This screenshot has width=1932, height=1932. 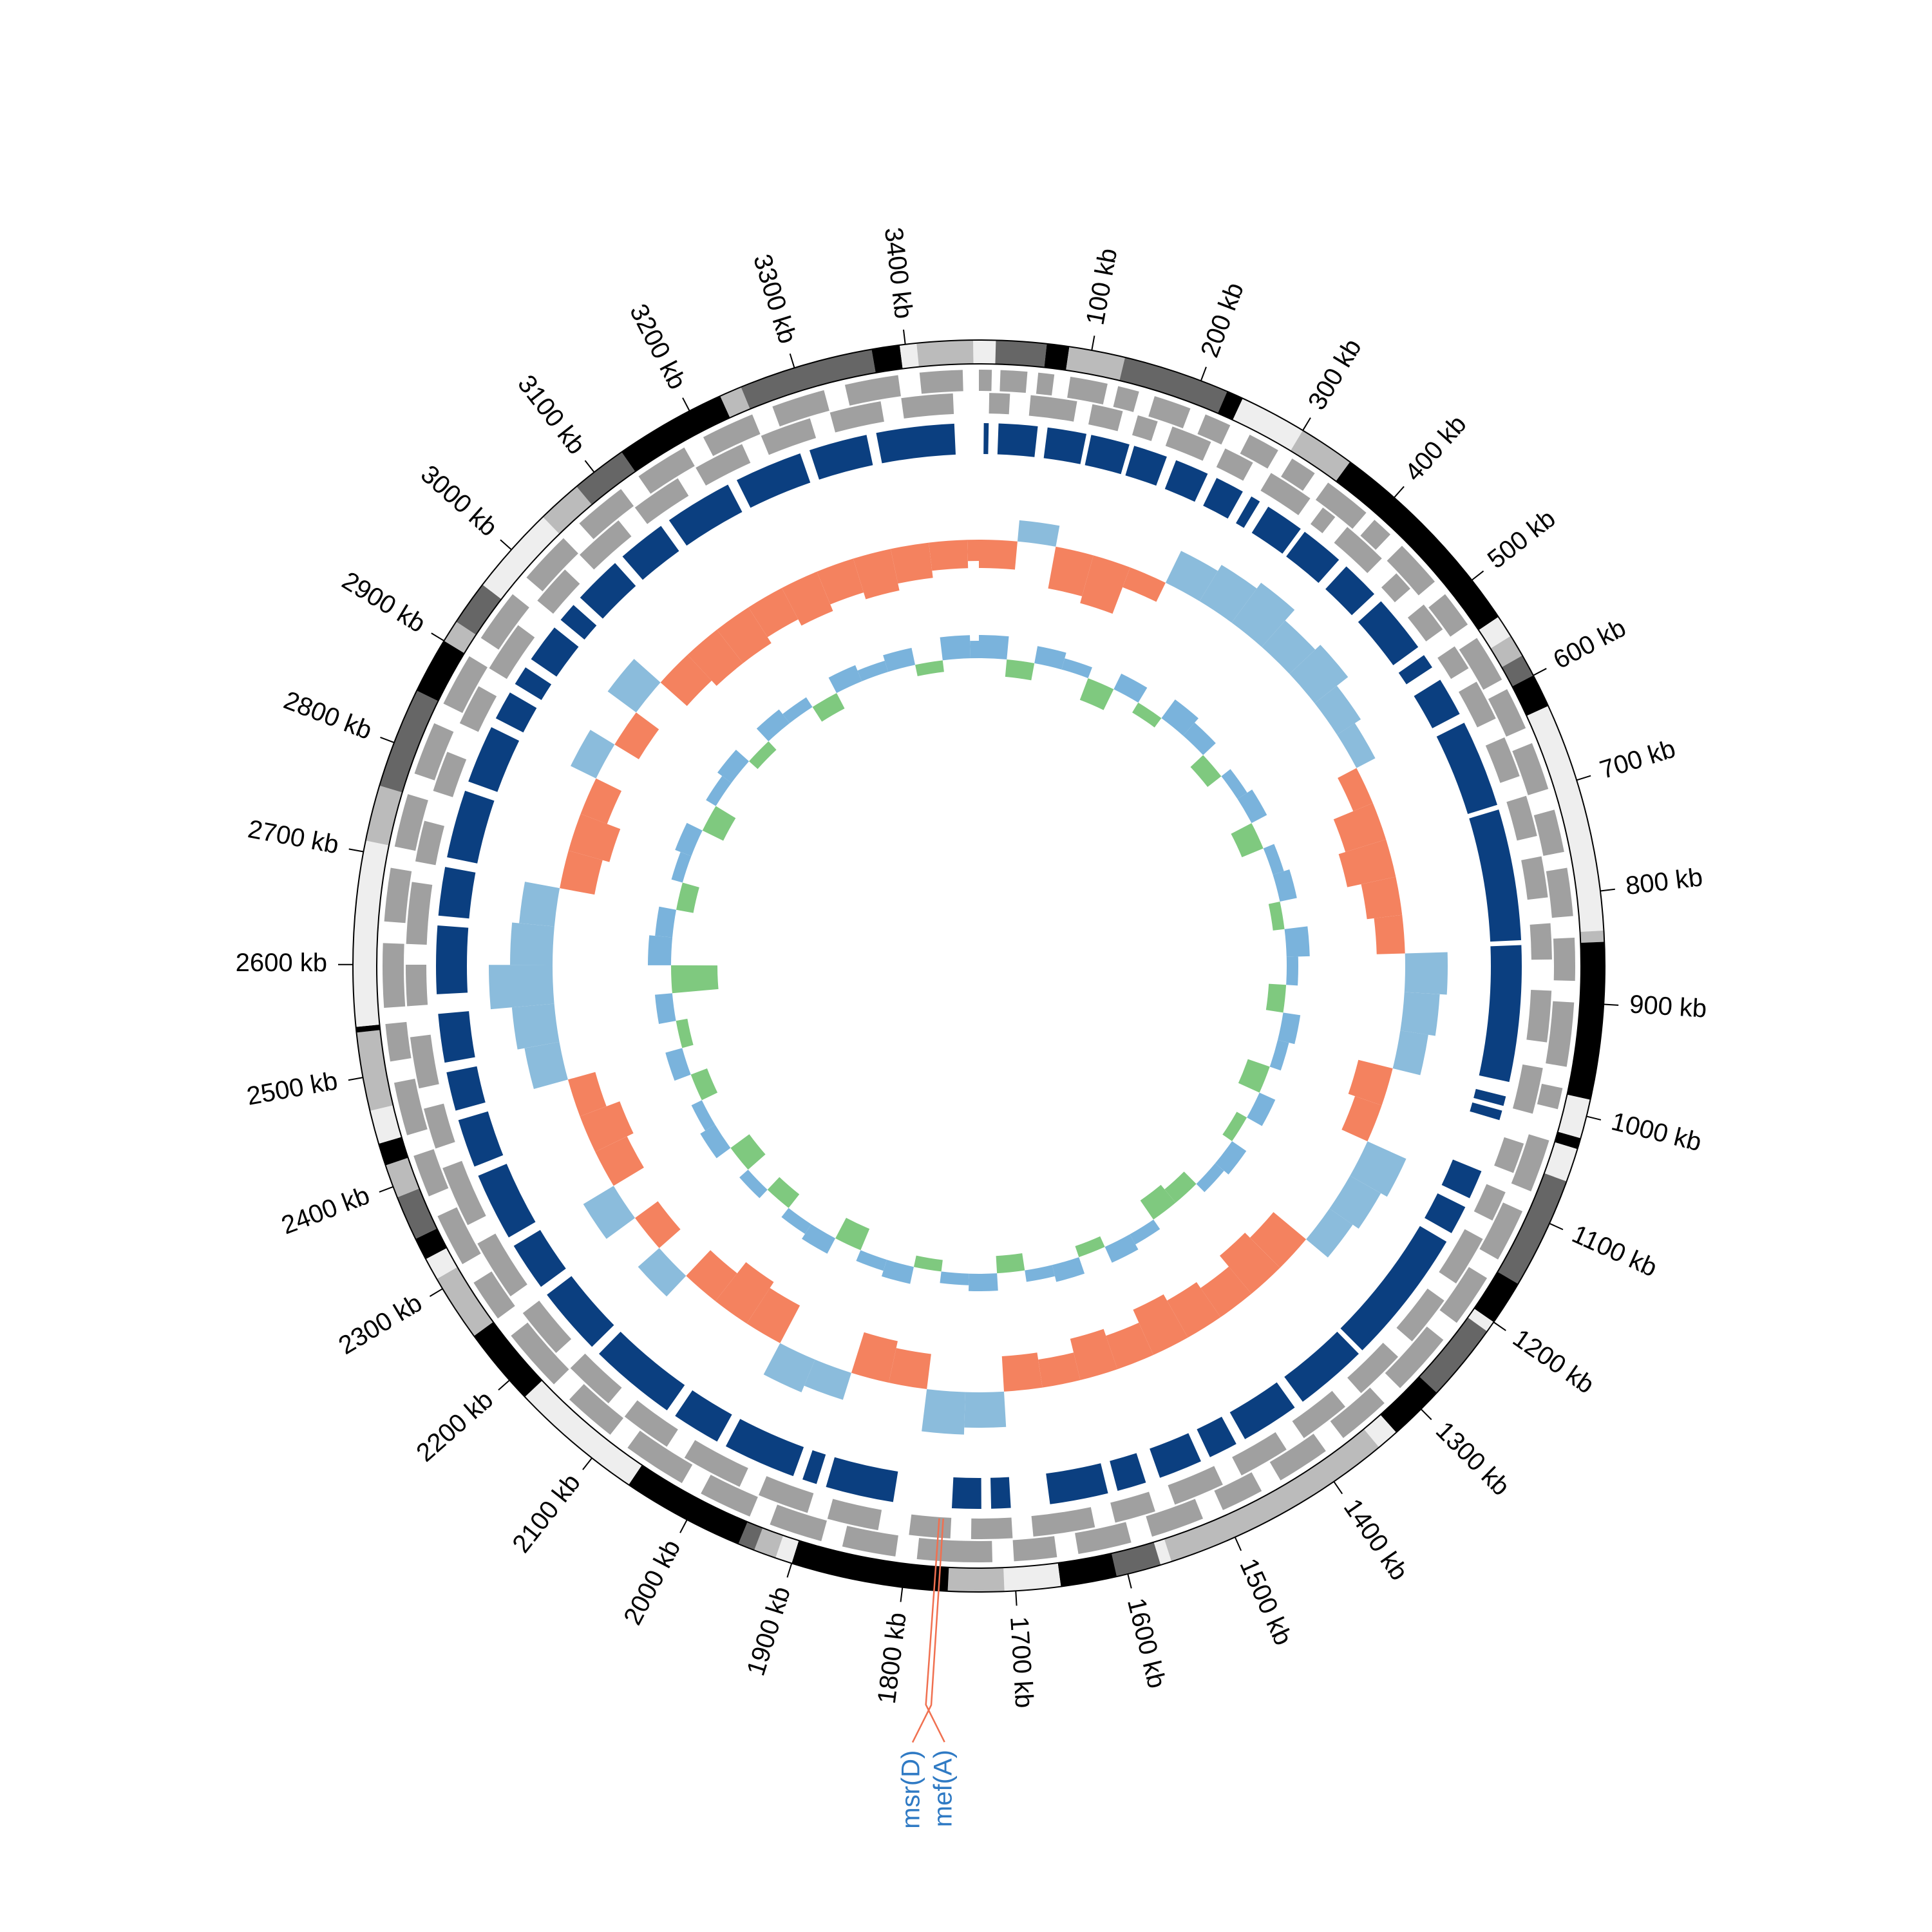 I want to click on tick-label: 2900 kb, so click(x=383, y=602).